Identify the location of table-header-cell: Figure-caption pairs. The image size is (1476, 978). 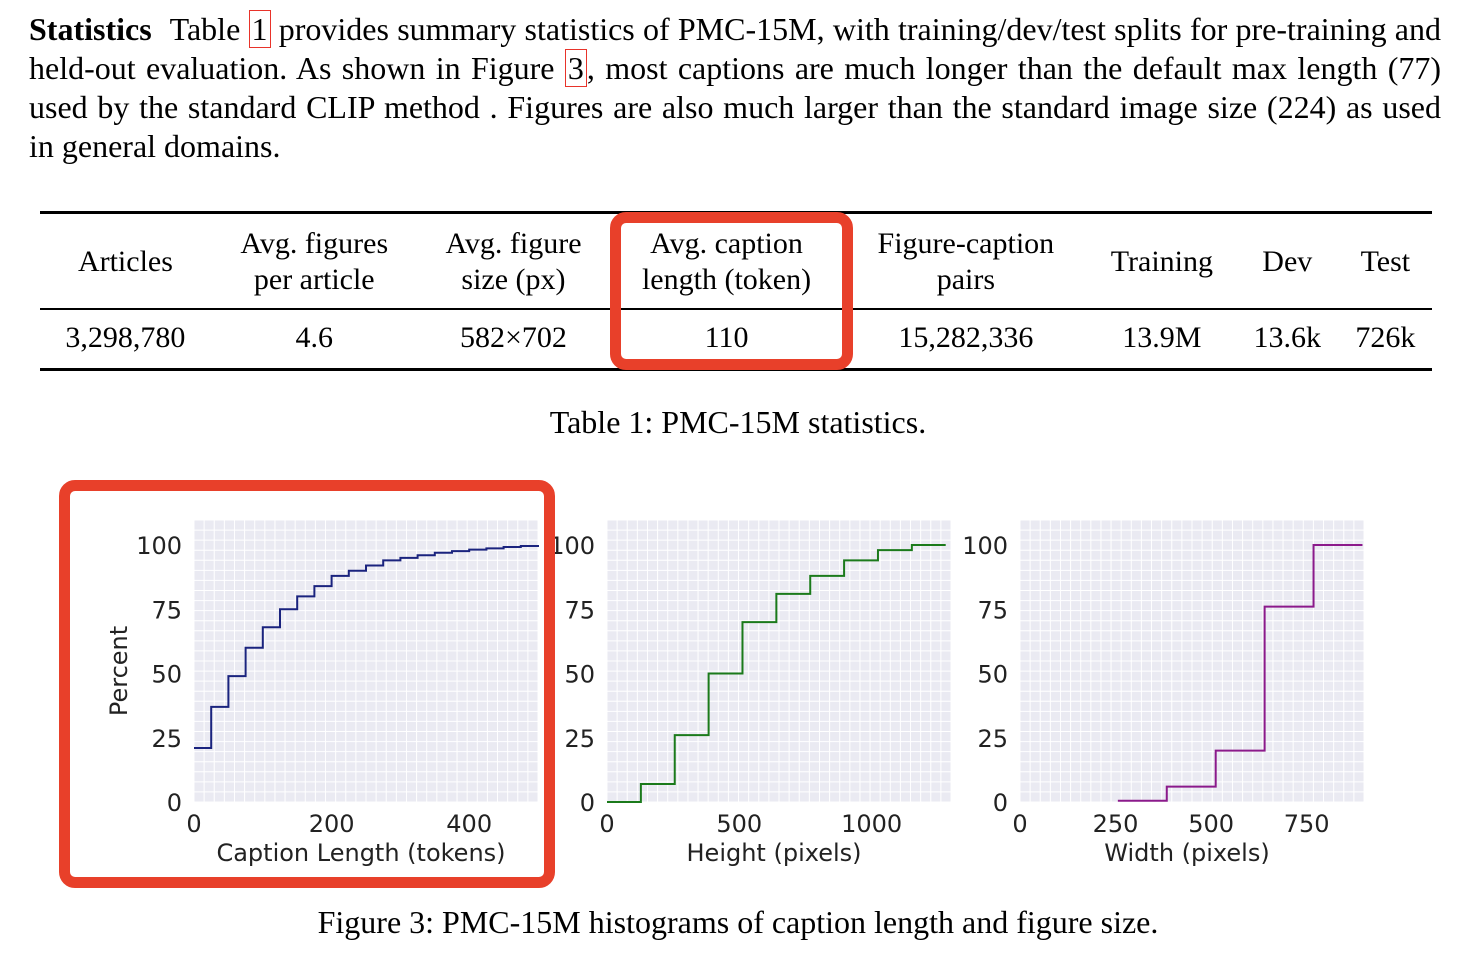
(966, 261).